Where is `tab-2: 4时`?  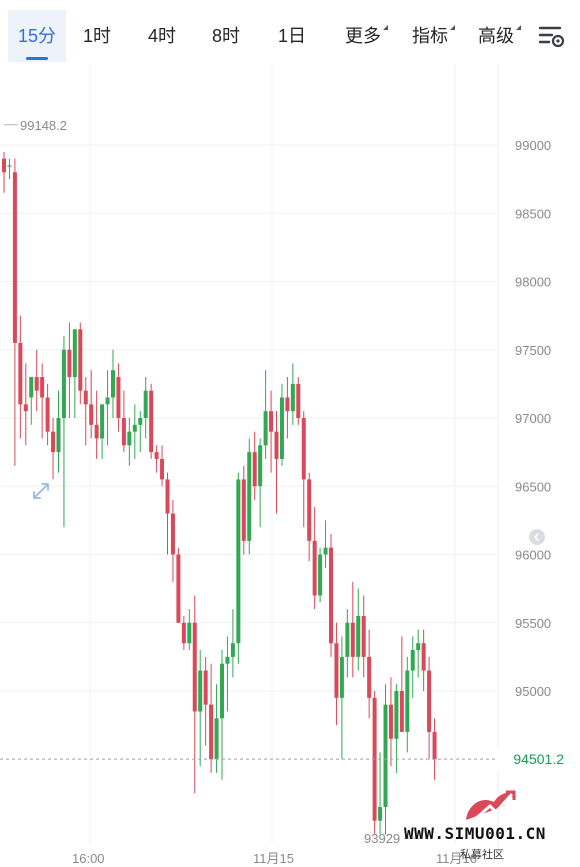 tab-2: 4时 is located at coordinates (162, 36).